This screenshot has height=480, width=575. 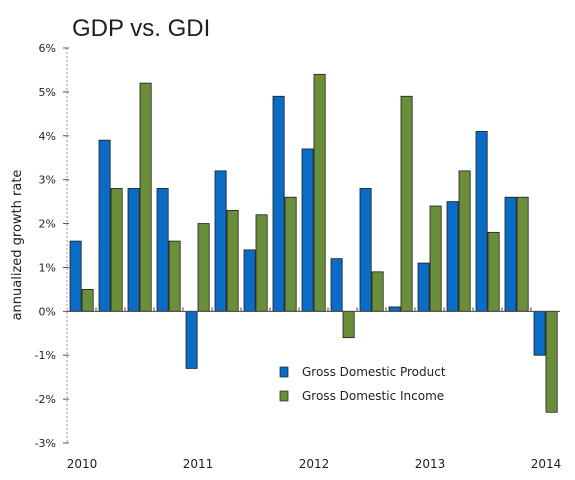 I want to click on y-tick-label: 3%, so click(x=47, y=180).